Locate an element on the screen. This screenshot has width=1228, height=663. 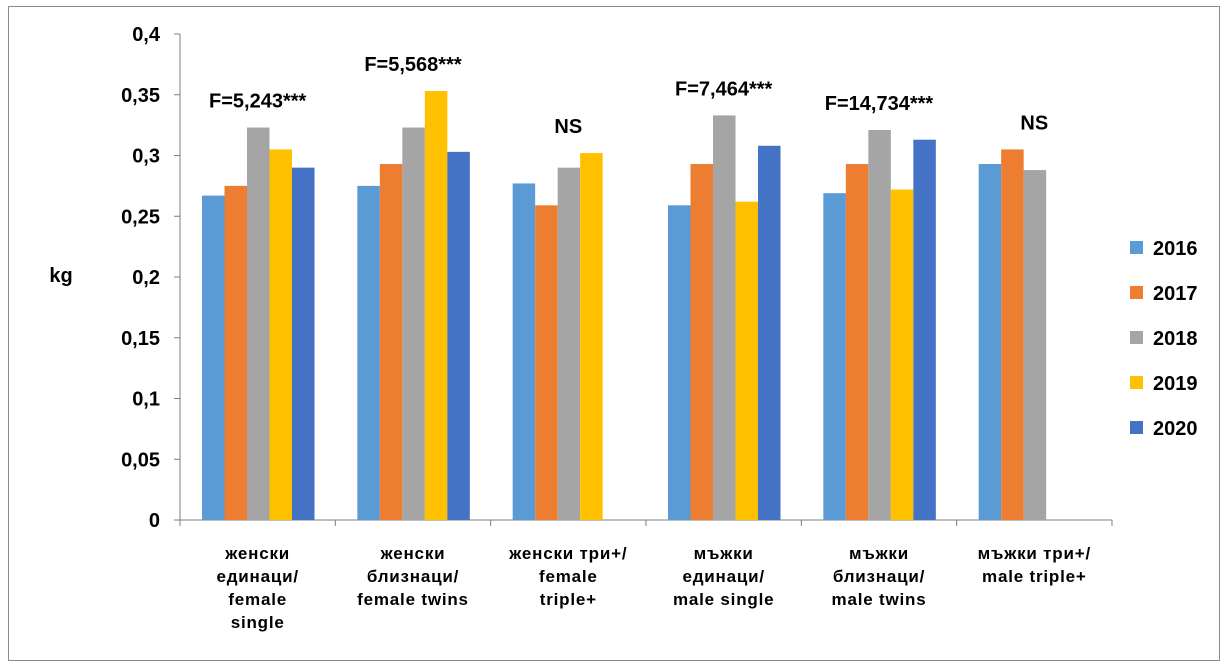
legend-label: 2020 is located at coordinates (1175, 429).